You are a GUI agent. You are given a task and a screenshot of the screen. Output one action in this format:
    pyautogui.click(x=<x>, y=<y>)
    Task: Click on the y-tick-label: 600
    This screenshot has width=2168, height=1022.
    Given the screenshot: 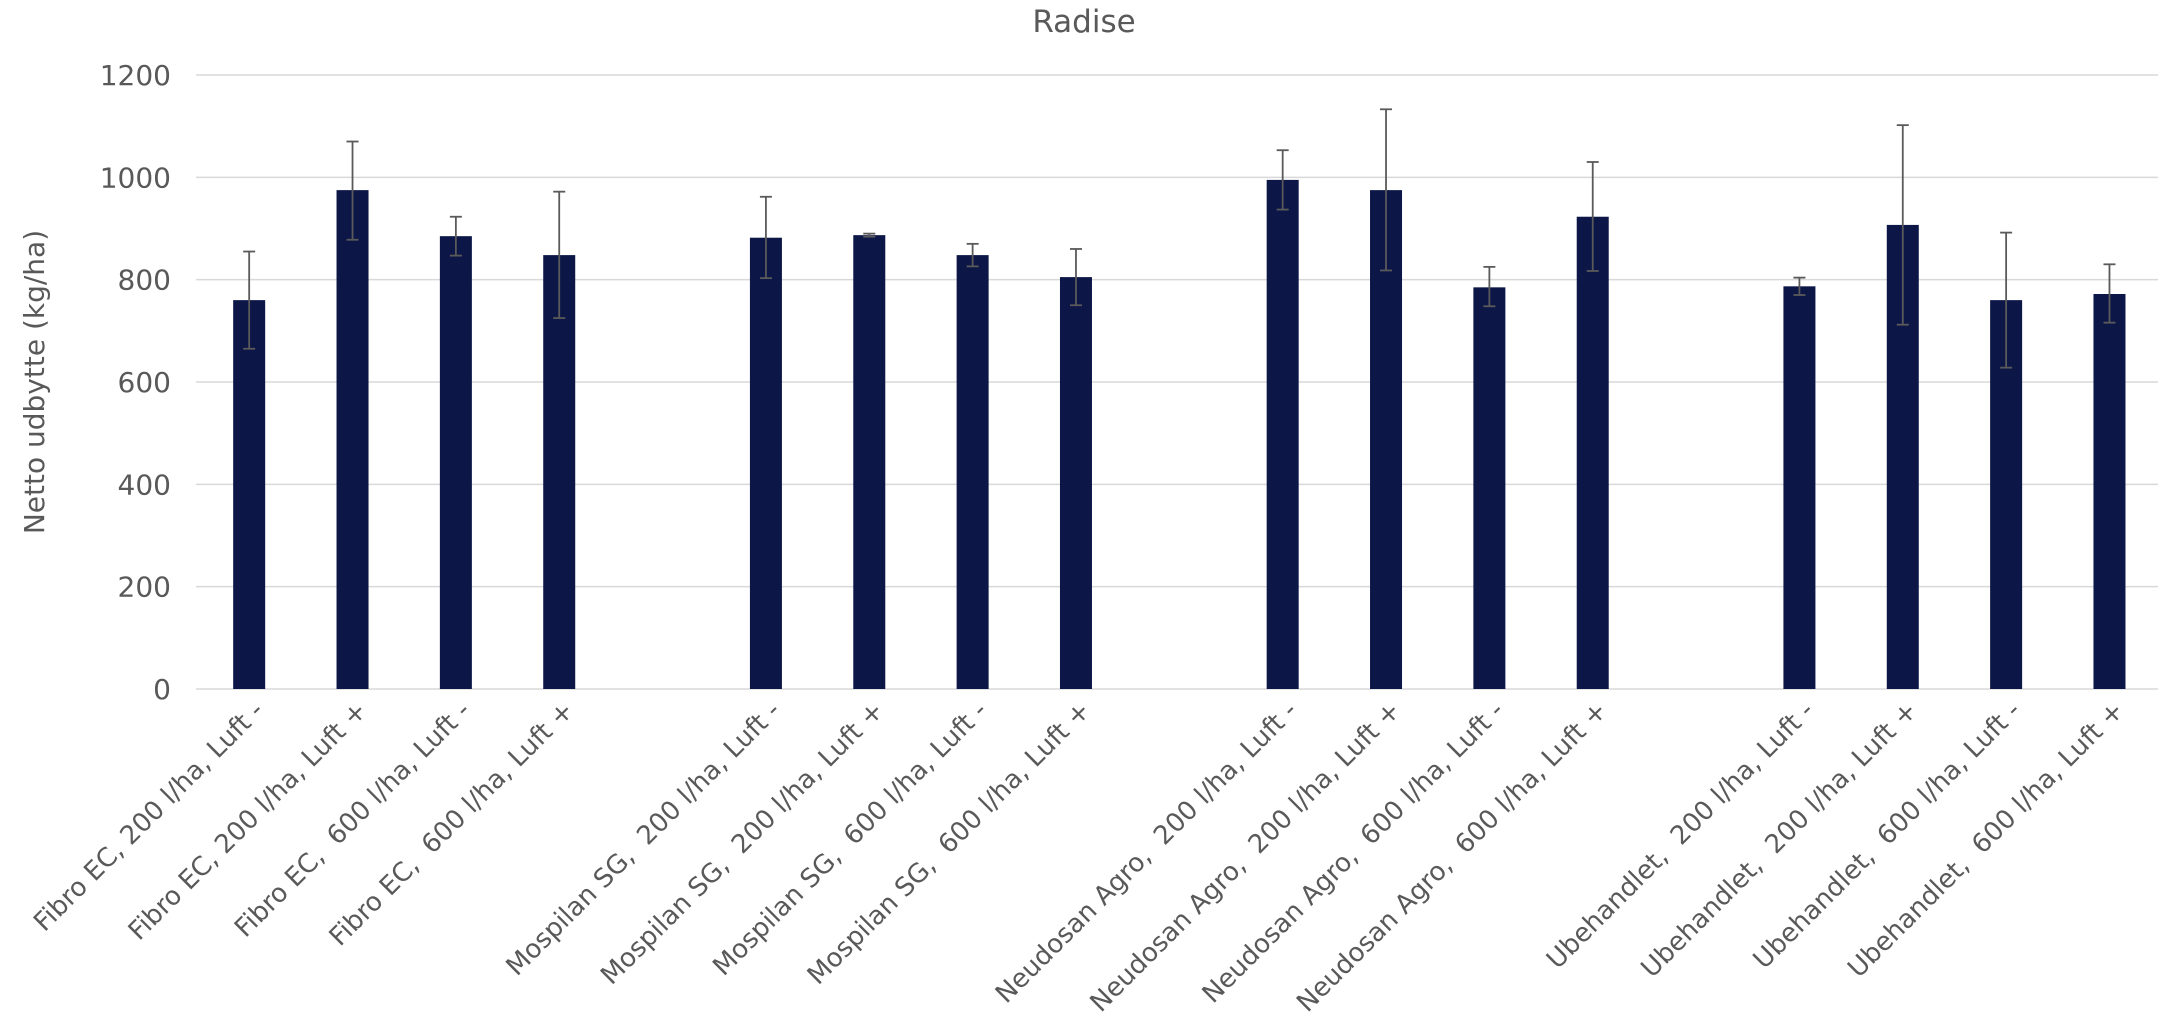 What is the action you would take?
    pyautogui.click(x=144, y=382)
    